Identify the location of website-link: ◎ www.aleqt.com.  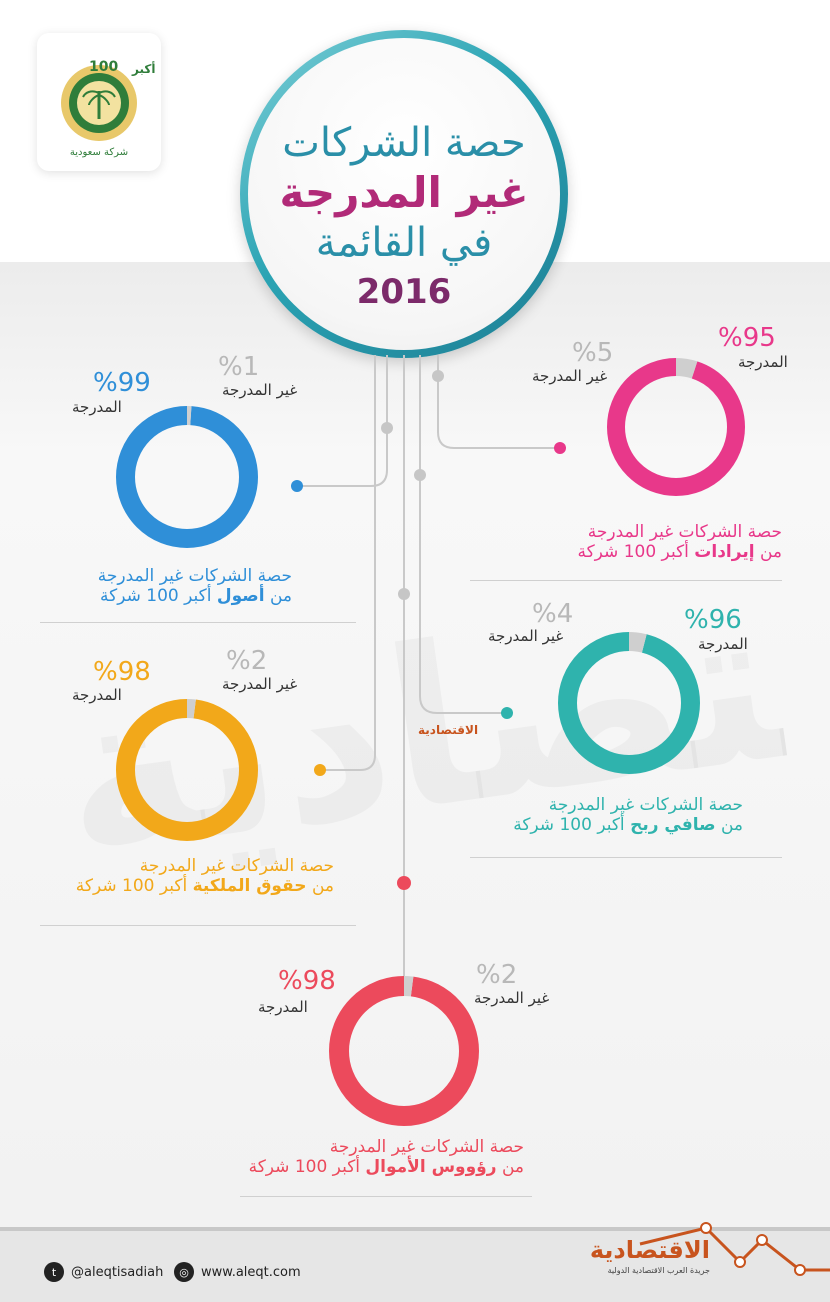
(237, 1272).